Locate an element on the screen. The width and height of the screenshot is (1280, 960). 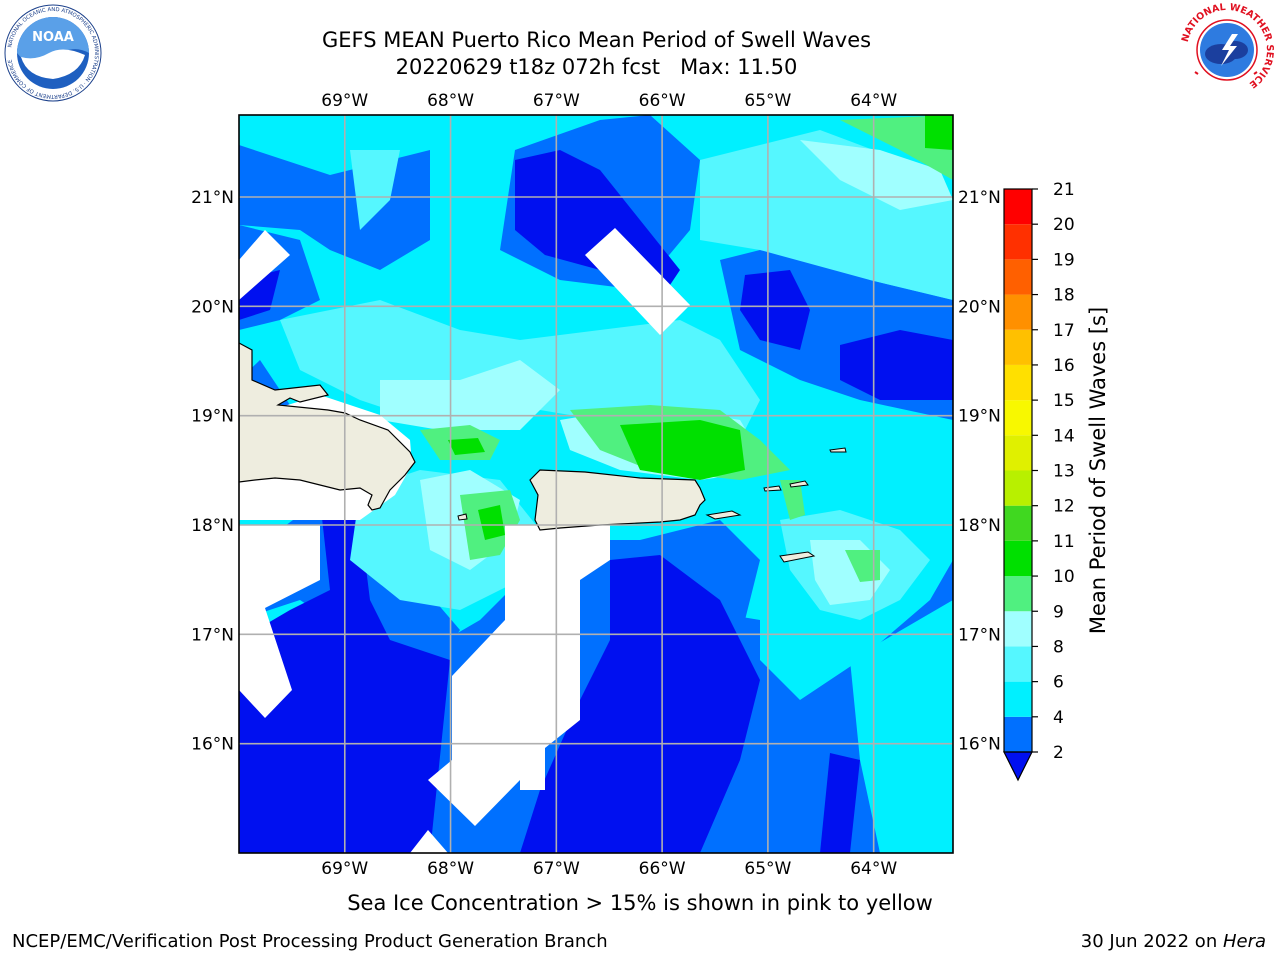
lon-label-top: 66°W is located at coordinates (662, 101).